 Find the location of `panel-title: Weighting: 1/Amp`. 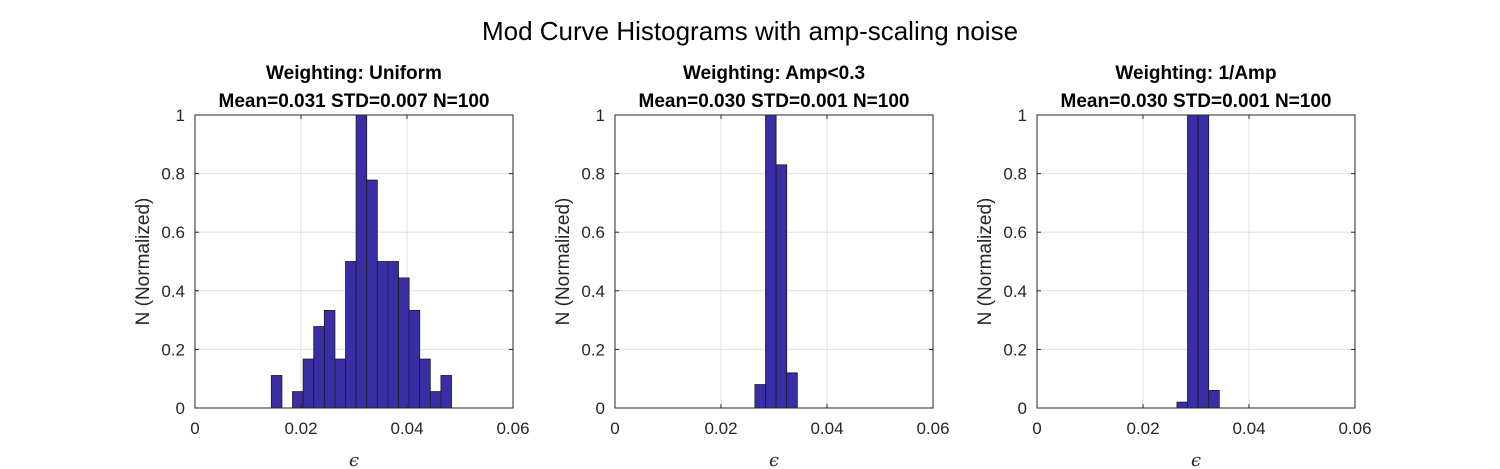

panel-title: Weighting: 1/Amp is located at coordinates (1195, 73).